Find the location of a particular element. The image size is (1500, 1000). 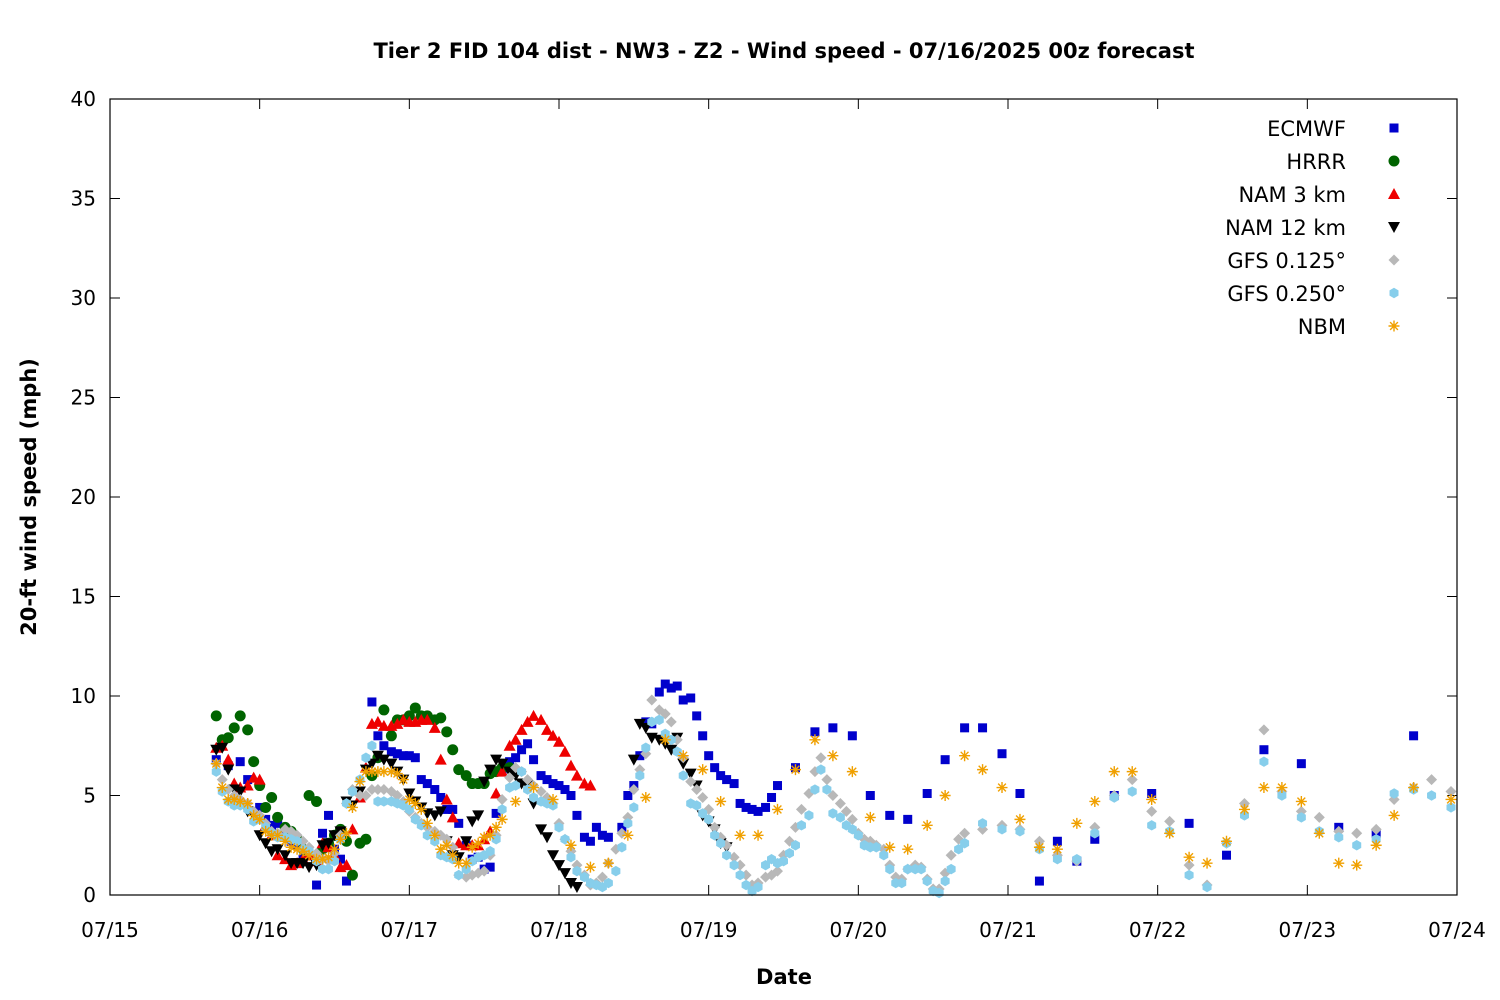

series-nbm is located at coordinates (833, 803).